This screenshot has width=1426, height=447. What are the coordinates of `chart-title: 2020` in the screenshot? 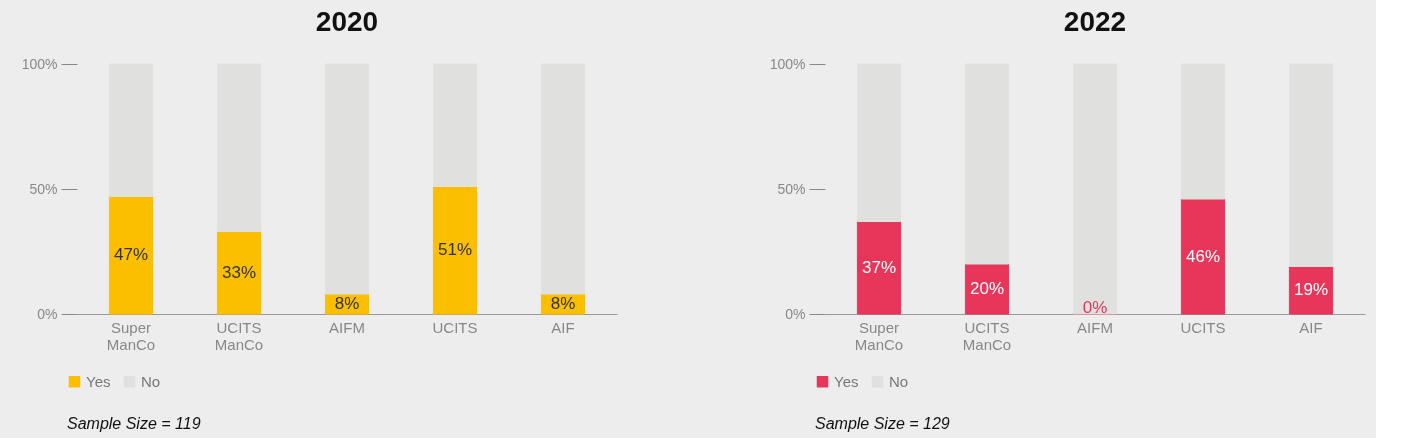 It's located at (347, 21).